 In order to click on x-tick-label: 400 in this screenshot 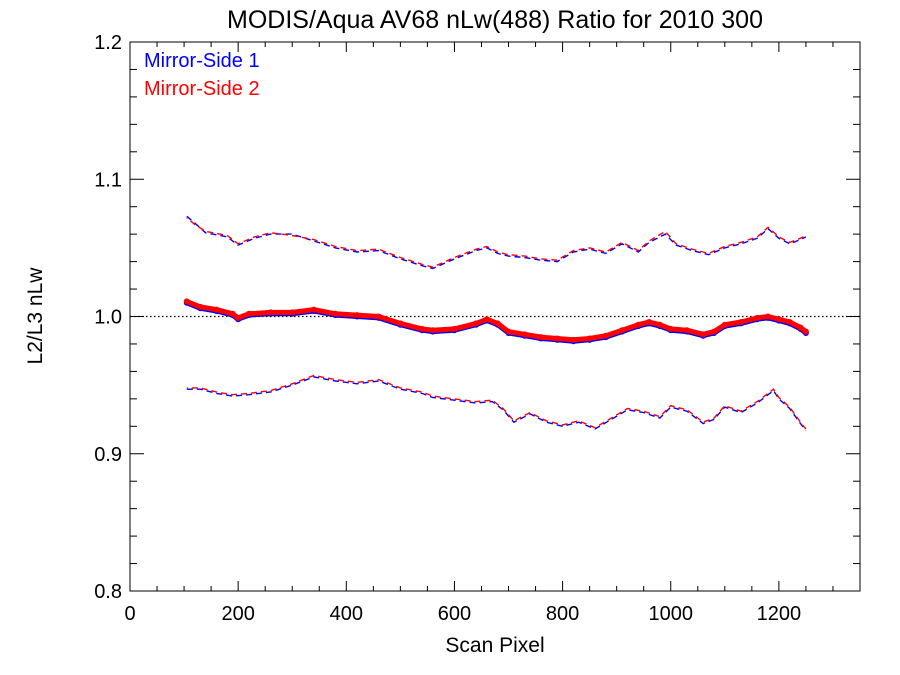, I will do `click(346, 614)`.